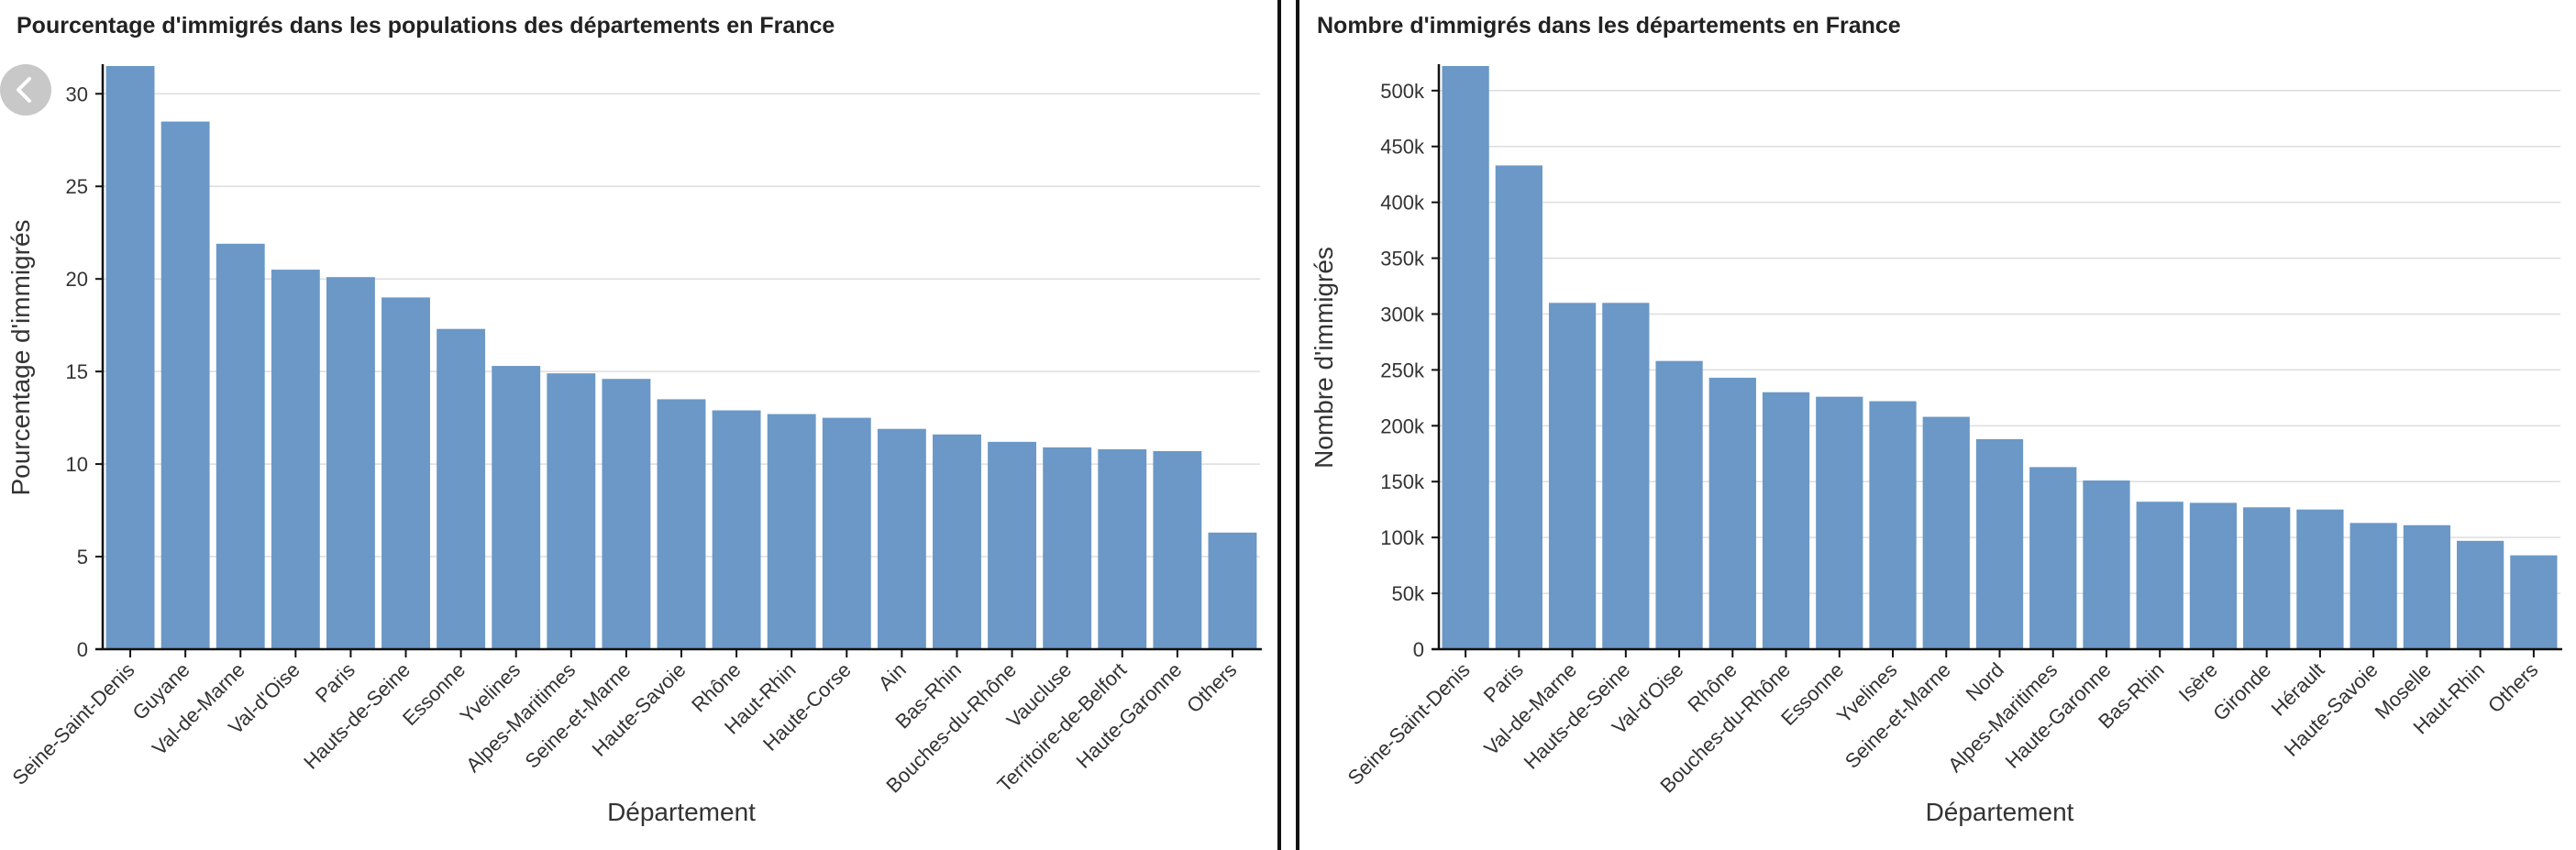 Image resolution: width=2576 pixels, height=850 pixels. I want to click on x-tick-label: Gironde, so click(2241, 691).